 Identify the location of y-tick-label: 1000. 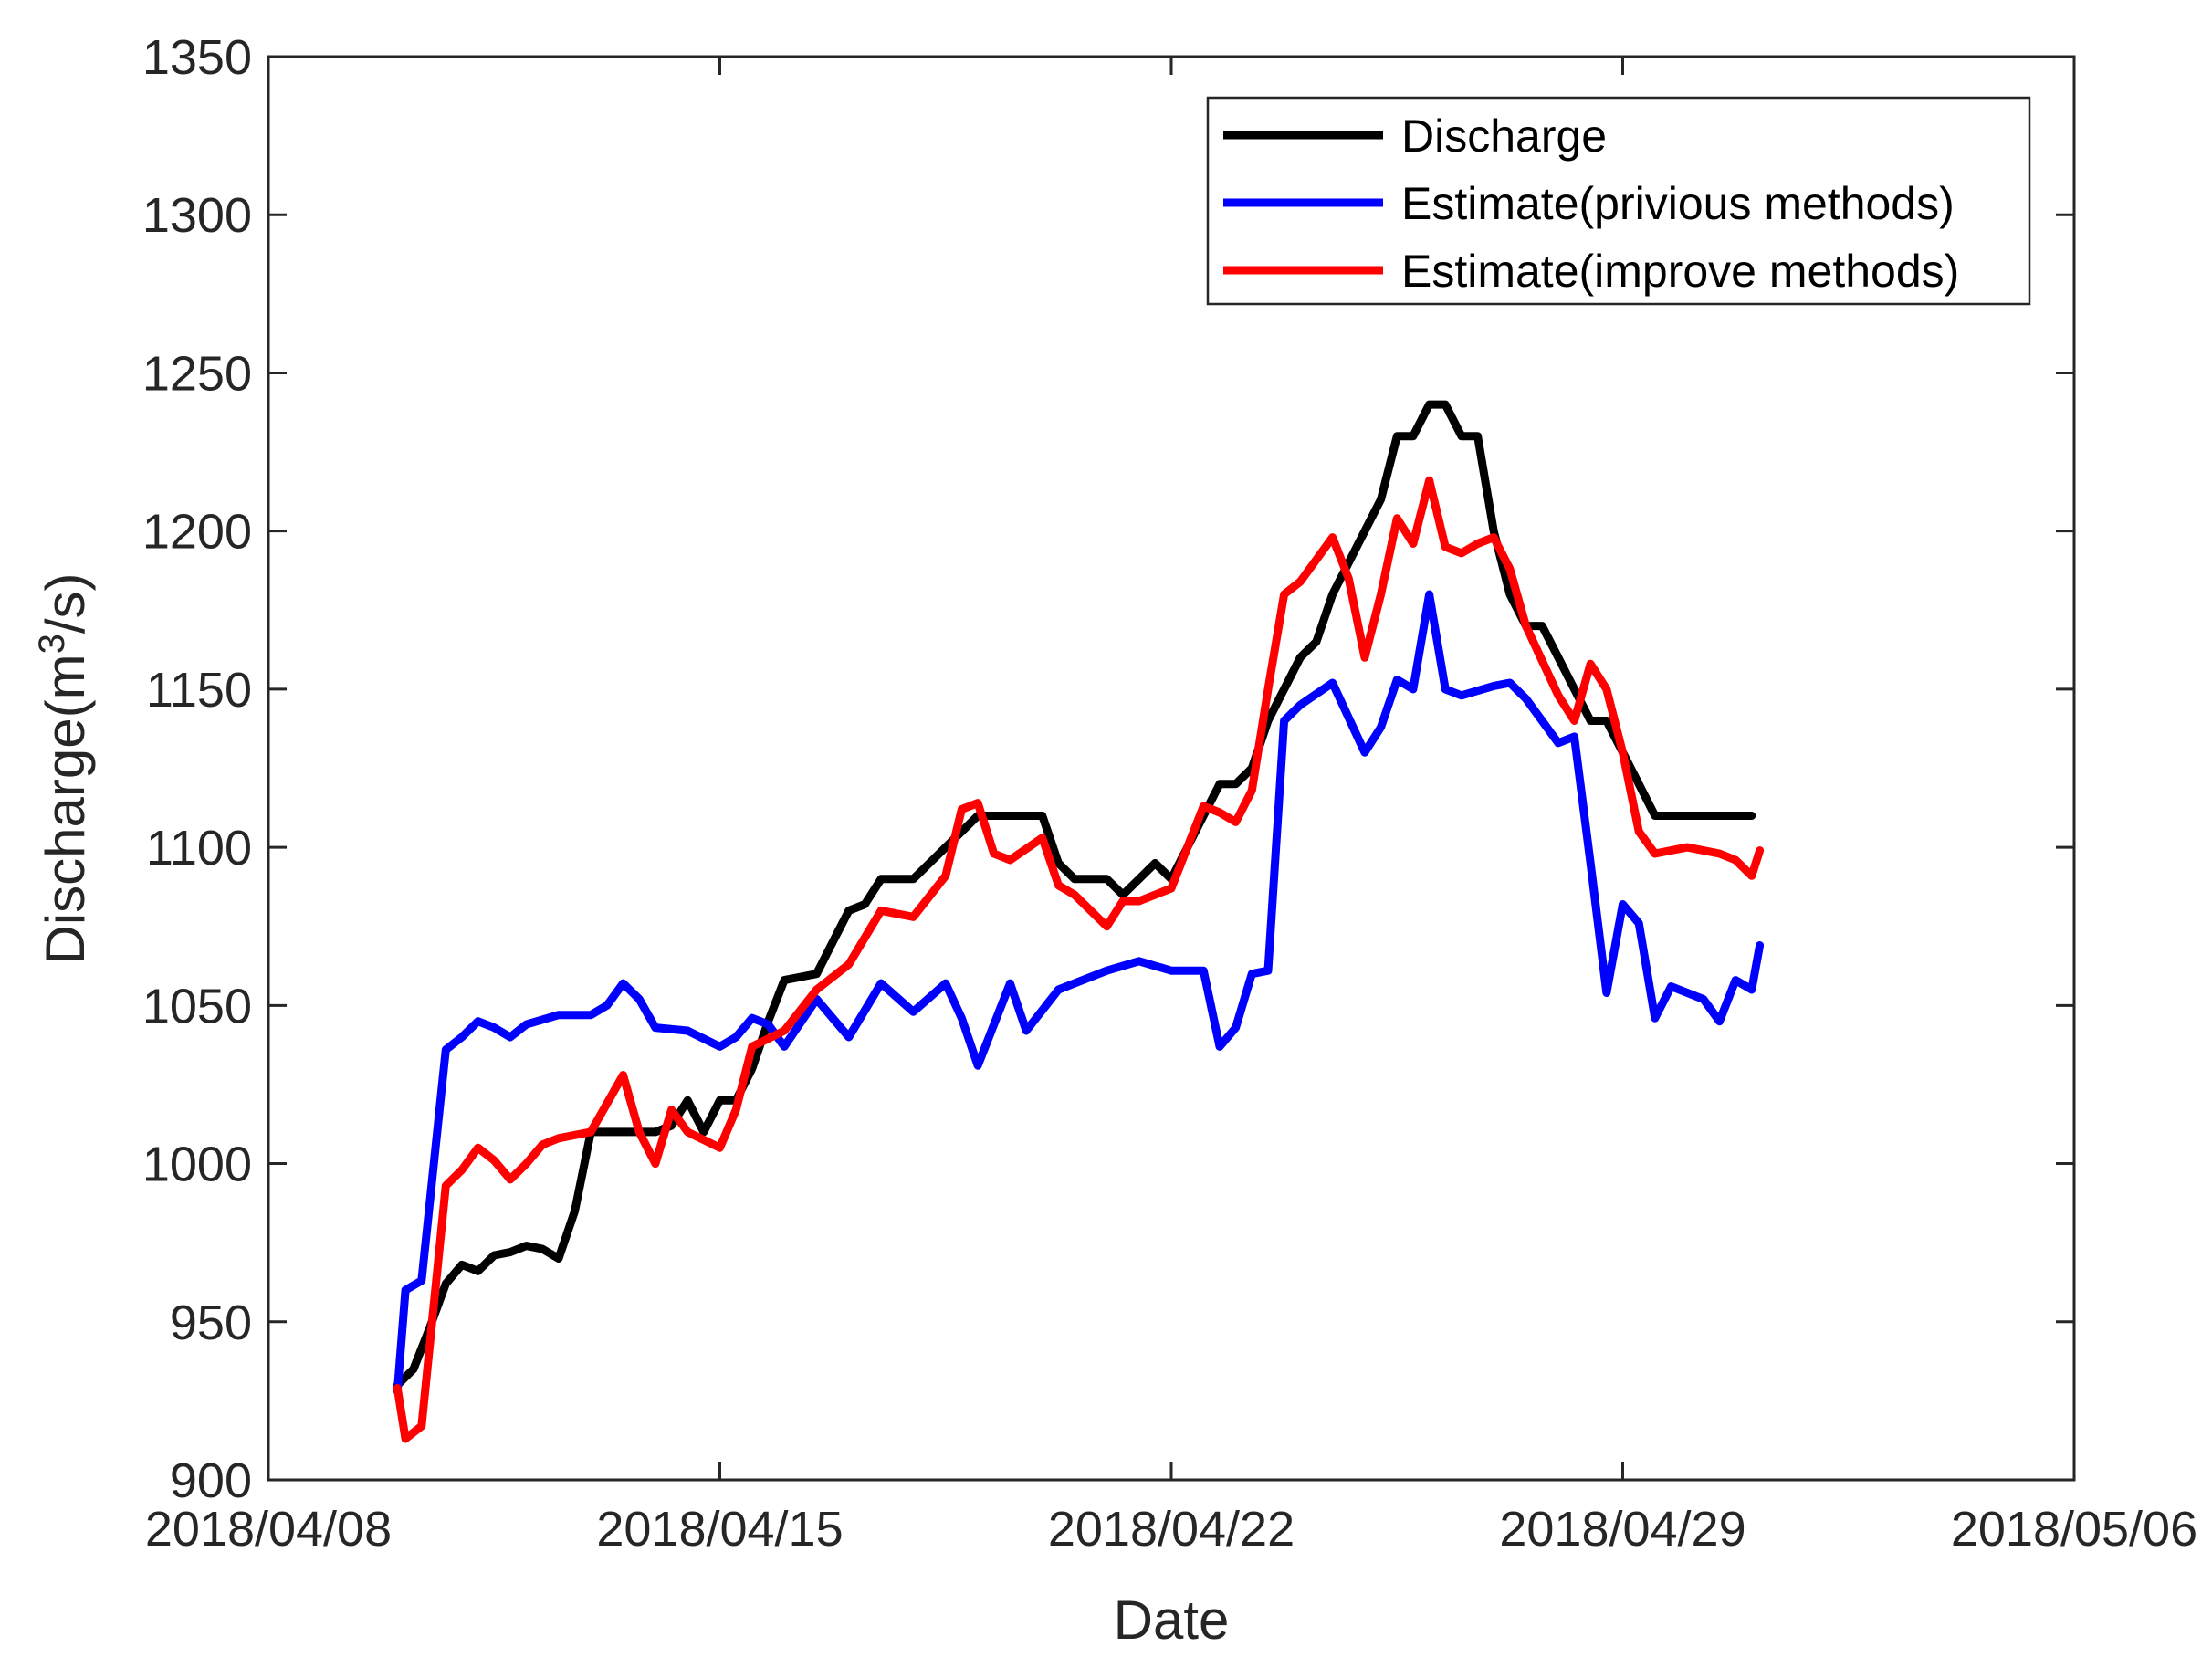
(197, 1165).